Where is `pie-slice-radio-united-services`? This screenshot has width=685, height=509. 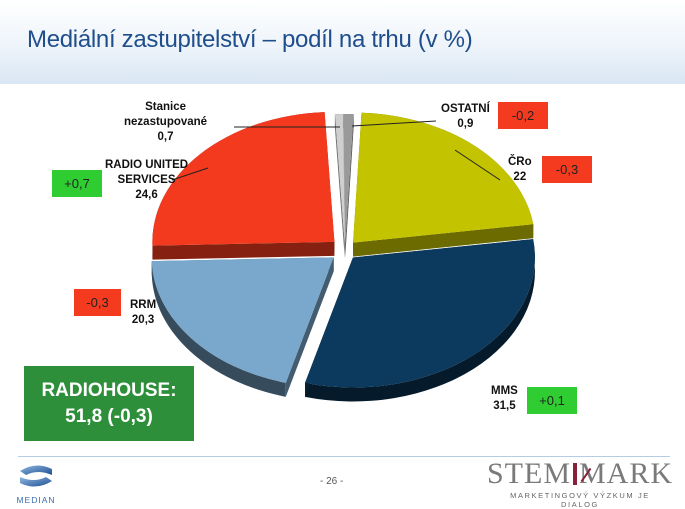 pie-slice-radio-united-services is located at coordinates (243, 179).